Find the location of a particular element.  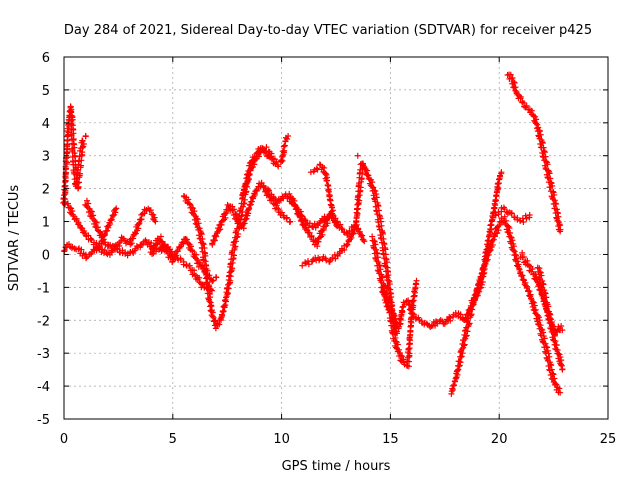

x-tick-label: 20 is located at coordinates (499, 439).